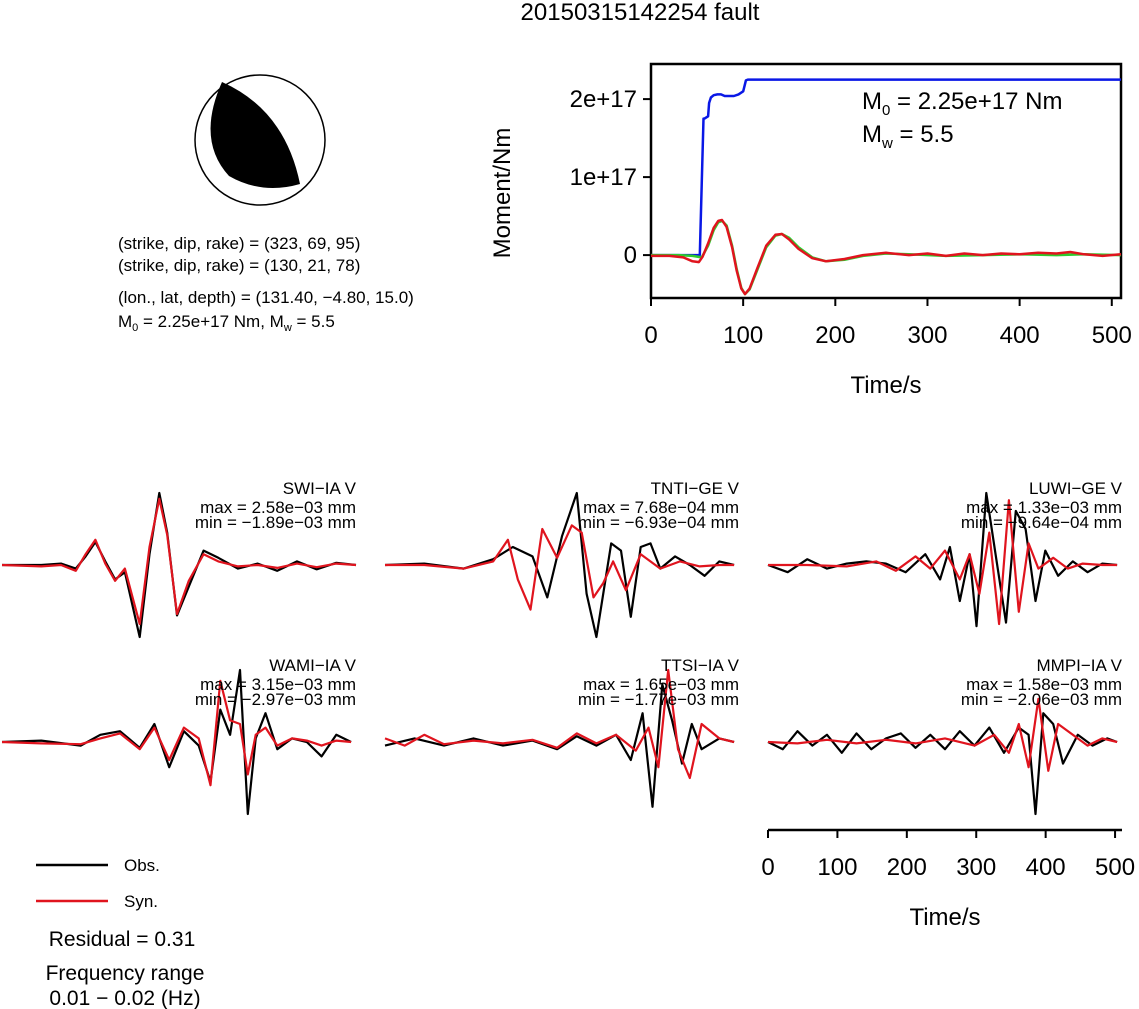 The height and width of the screenshot is (1009, 1139). I want to click on station-min: min = −1.89e−03 mm, so click(275, 522).